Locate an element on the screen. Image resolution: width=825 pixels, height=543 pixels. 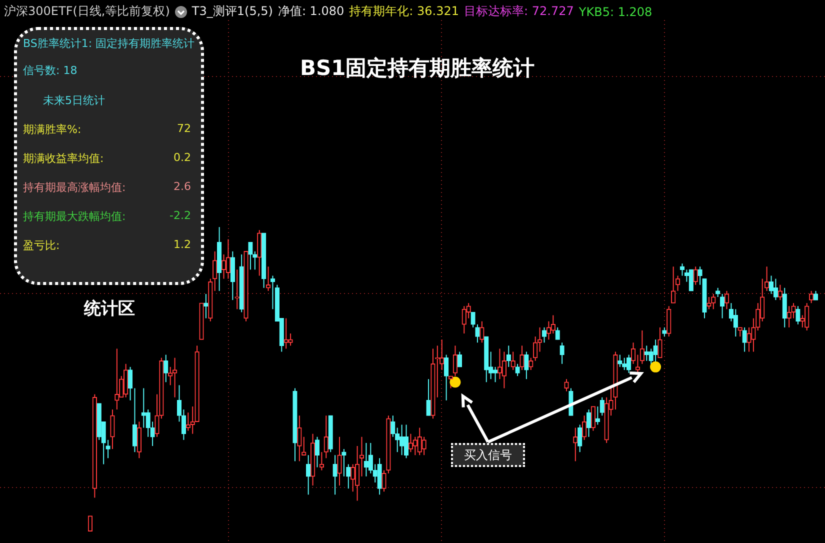
text: BS胜率统计1: 固定持有期胜率统计 is located at coordinates (109, 43).